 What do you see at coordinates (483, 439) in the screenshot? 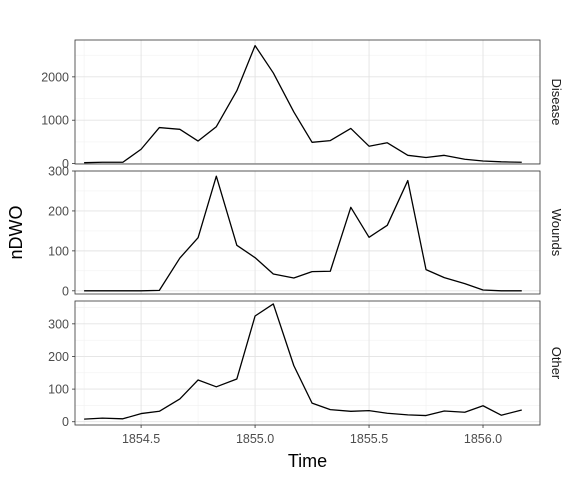
I see `x-tick-label: 1856.0` at bounding box center [483, 439].